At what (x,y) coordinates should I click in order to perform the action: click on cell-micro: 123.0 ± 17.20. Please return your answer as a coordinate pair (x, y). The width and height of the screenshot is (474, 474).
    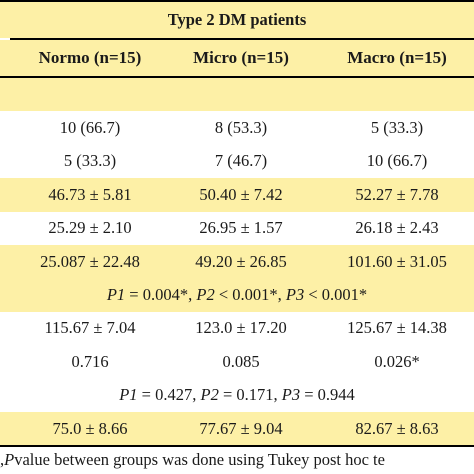
    Looking at the image, I should click on (241, 328).